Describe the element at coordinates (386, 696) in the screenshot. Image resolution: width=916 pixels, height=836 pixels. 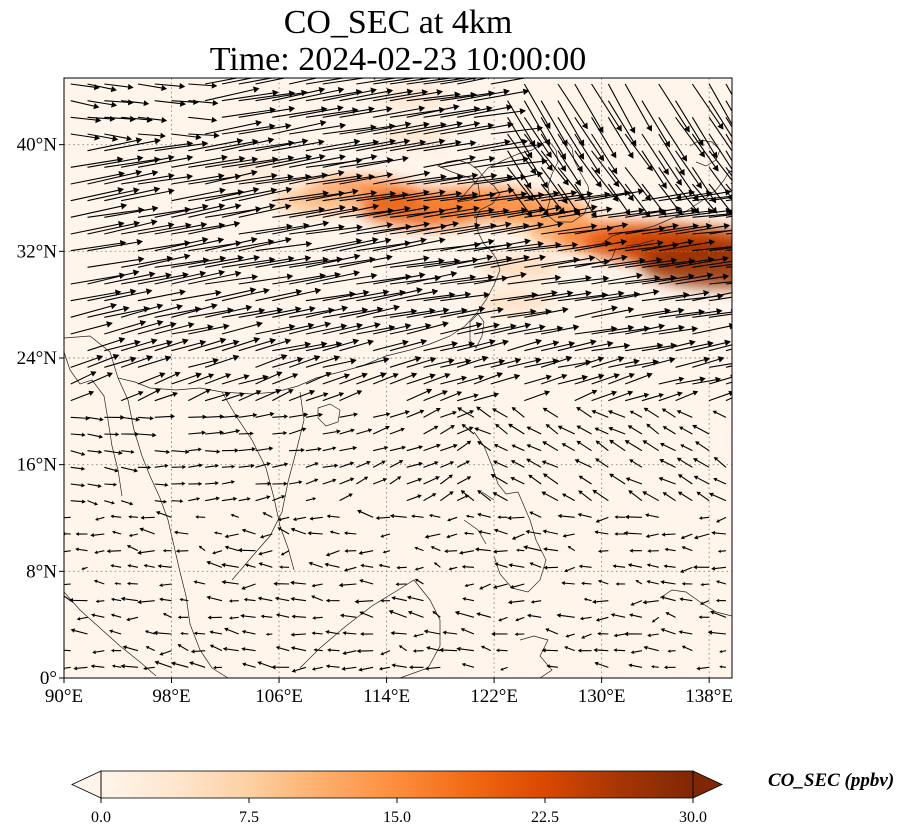
I see `x-tick-label: 114°E` at that location.